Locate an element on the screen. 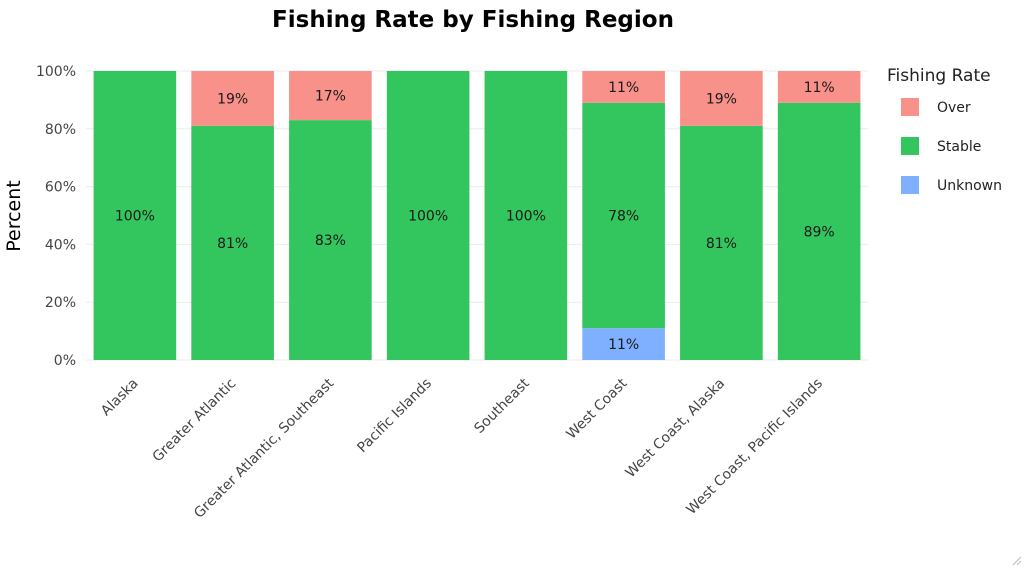  bar-unknown is located at coordinates (623, 344).